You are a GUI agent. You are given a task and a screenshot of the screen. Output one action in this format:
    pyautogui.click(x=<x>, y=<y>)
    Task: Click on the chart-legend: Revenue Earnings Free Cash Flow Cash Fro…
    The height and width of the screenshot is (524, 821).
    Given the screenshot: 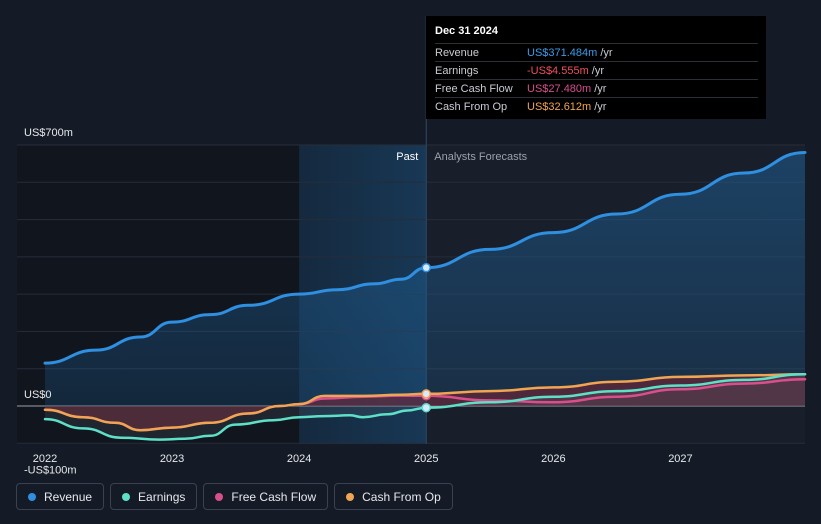 What is the action you would take?
    pyautogui.click(x=234, y=497)
    